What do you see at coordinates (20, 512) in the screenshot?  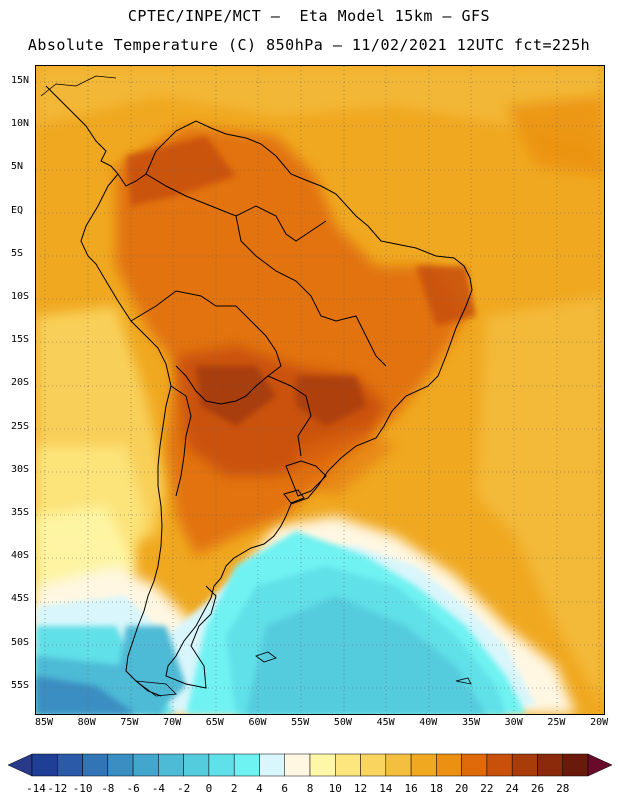 I see `lat-label-35S: 35S` at bounding box center [20, 512].